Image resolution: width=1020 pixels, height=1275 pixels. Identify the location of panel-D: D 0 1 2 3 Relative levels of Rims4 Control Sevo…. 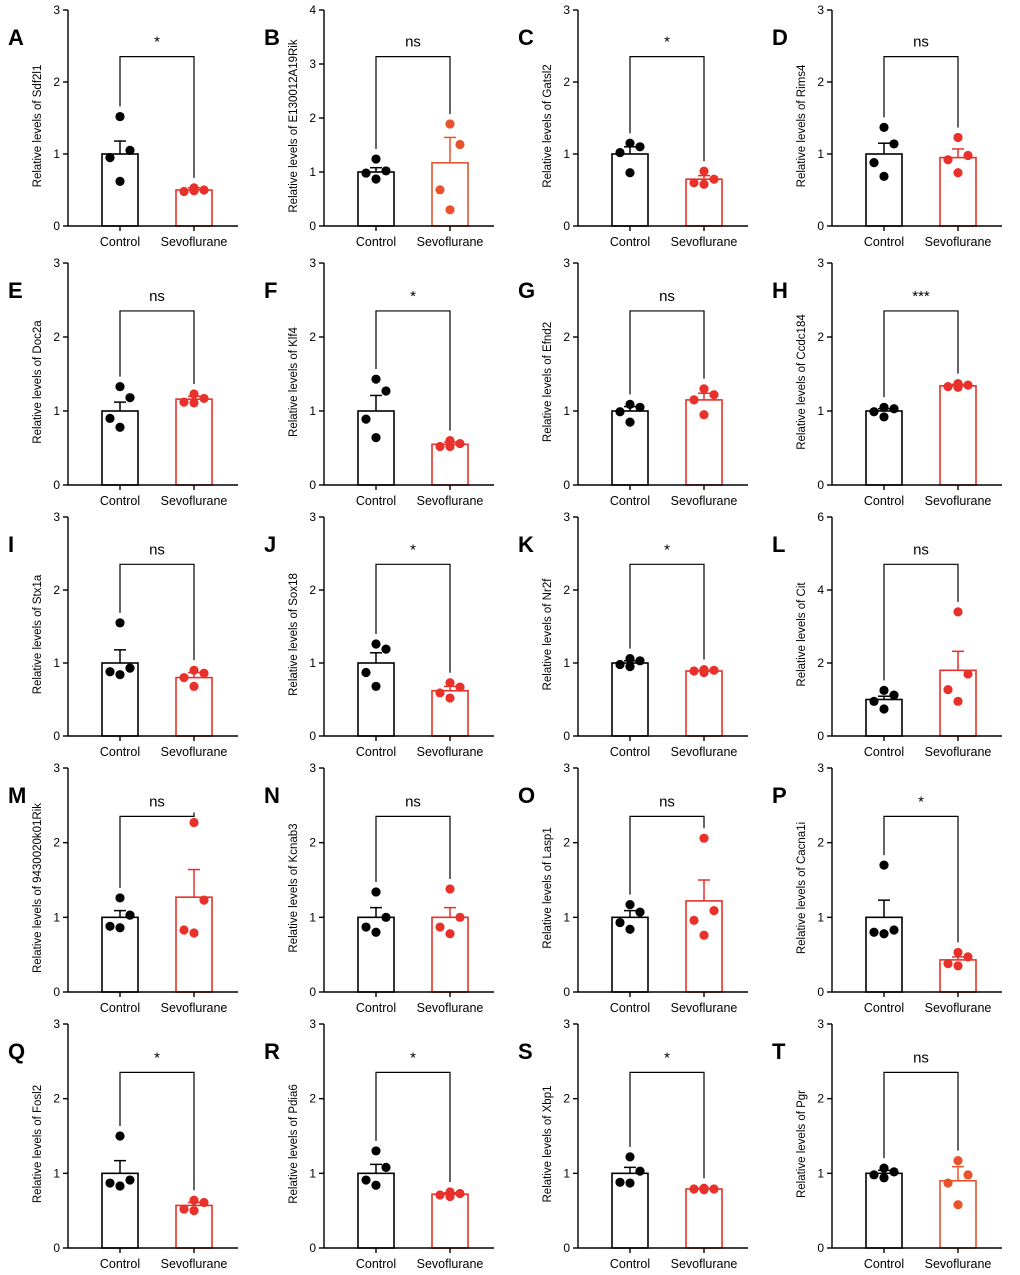
(887, 126).